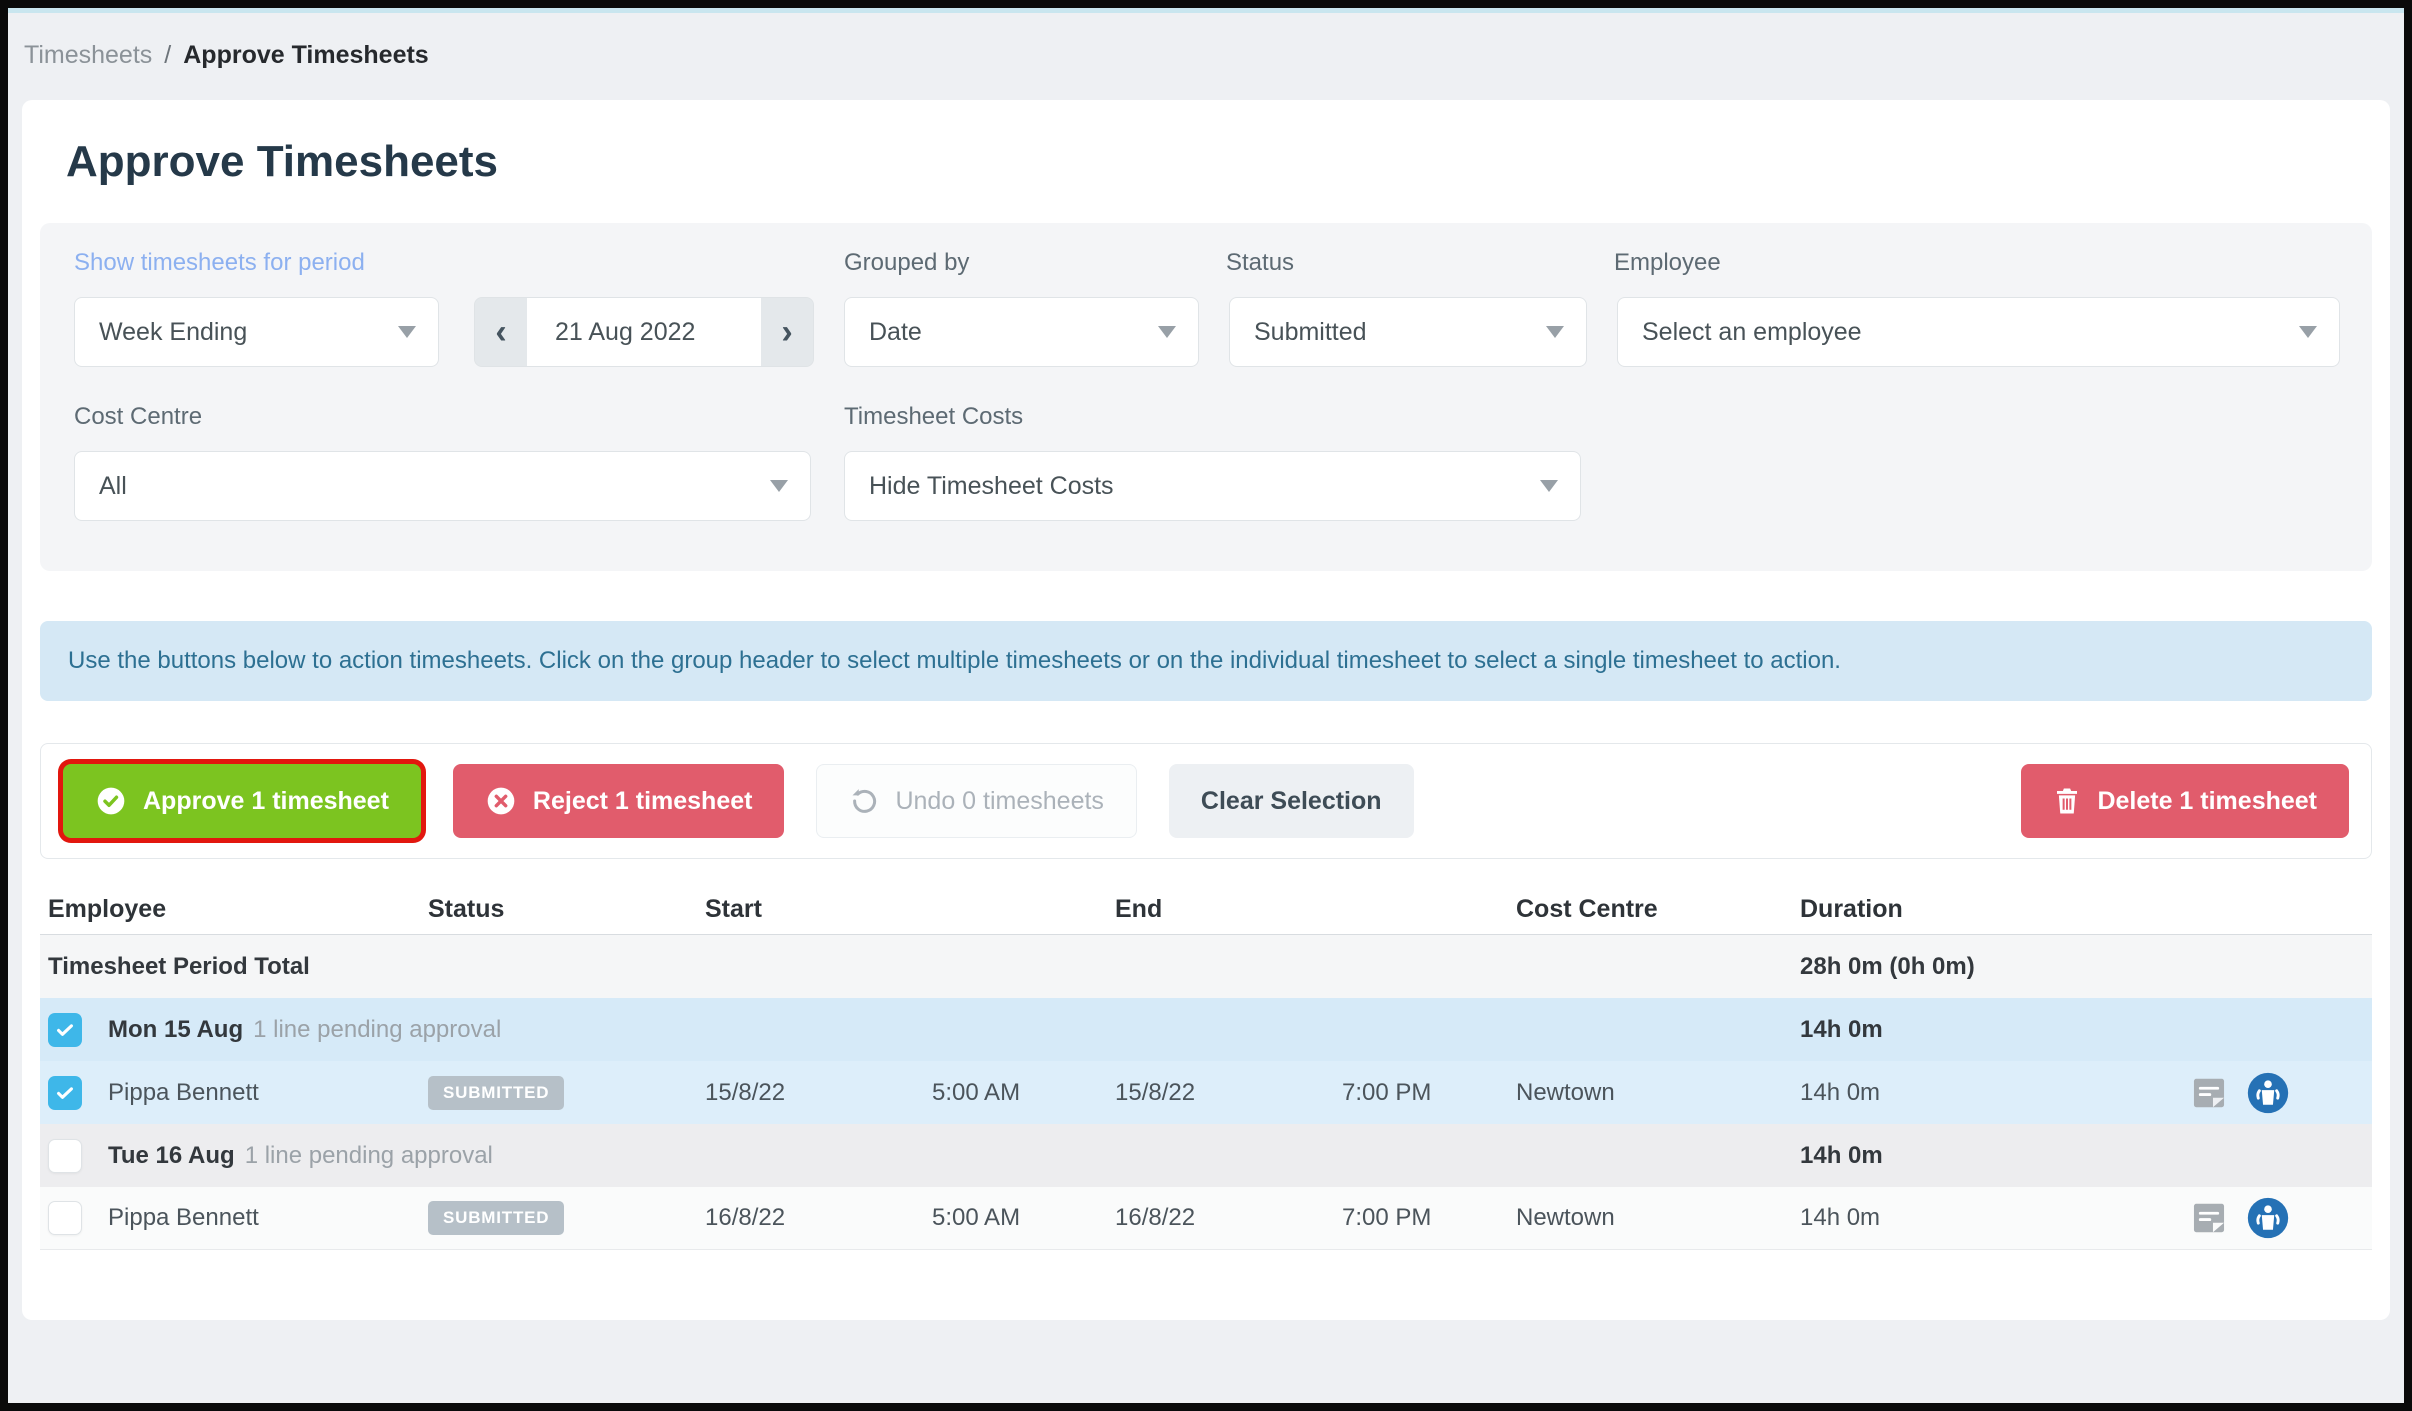 The width and height of the screenshot is (2412, 1411). What do you see at coordinates (1207, 427) in the screenshot?
I see `filter-labels-row-2: Cost Centre Timesheet Costs` at bounding box center [1207, 427].